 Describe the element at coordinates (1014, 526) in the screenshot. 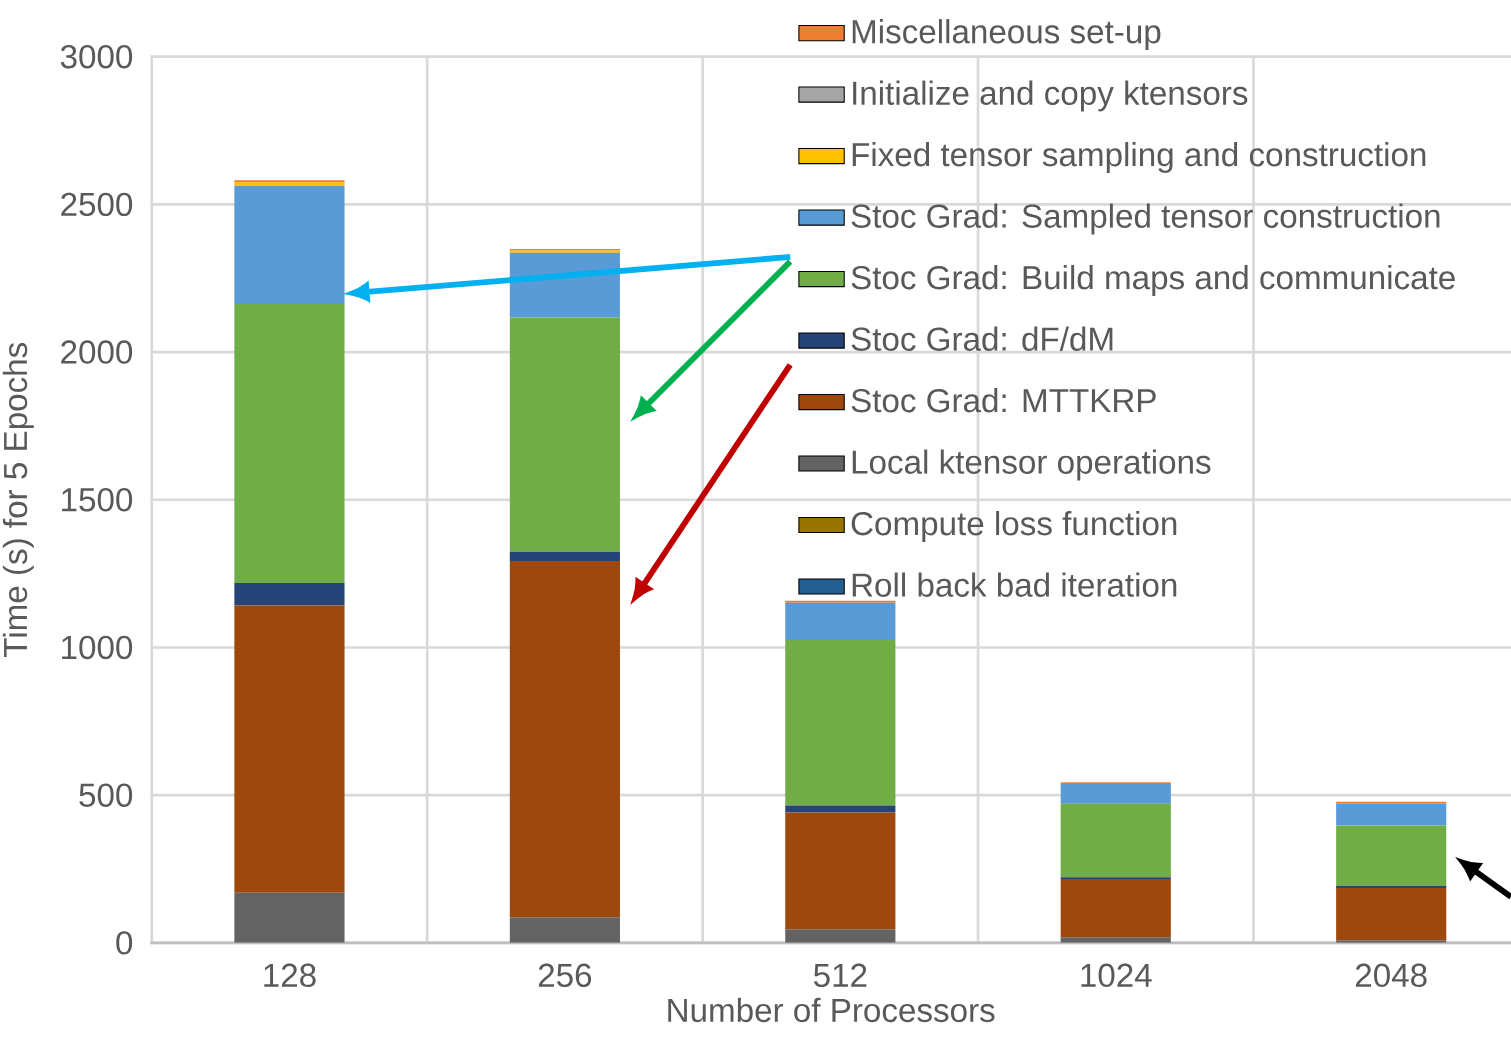

I see `legend-label: Compute loss function` at that location.